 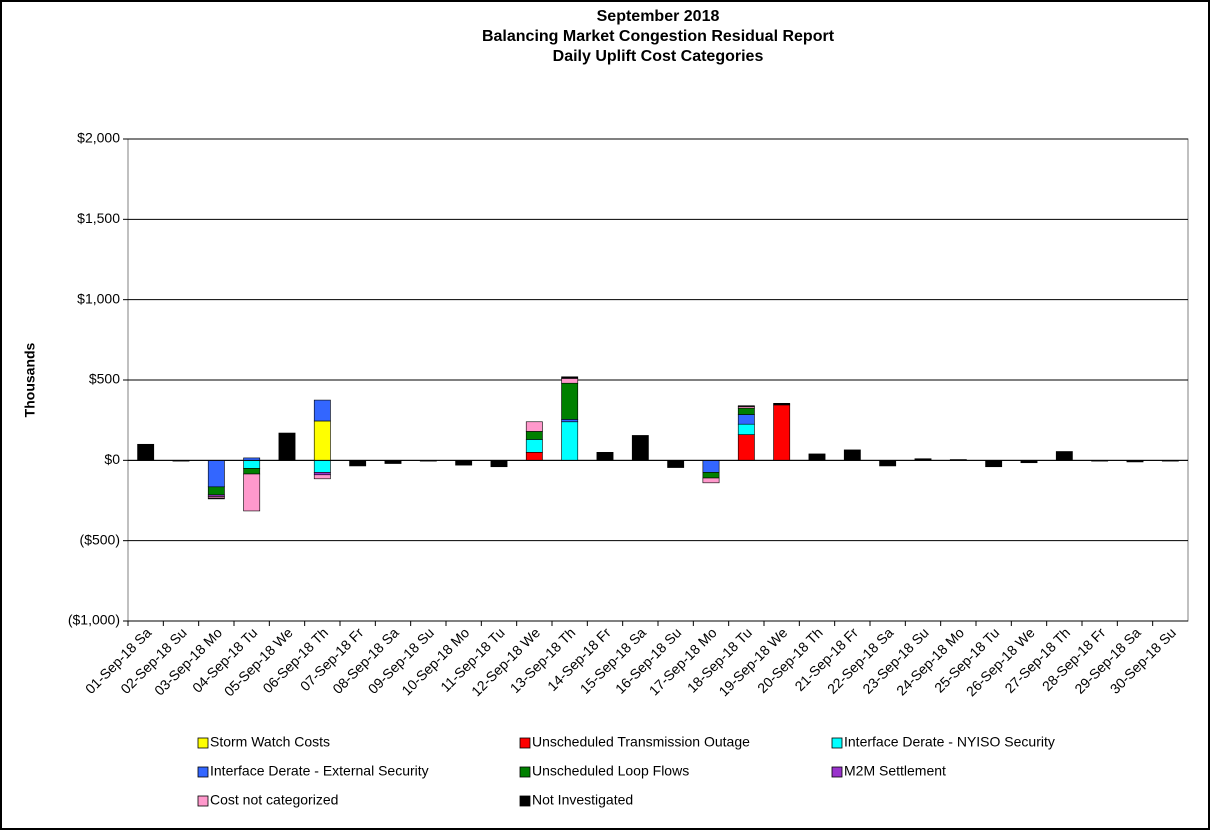 I want to click on y-tick-label: ($500), so click(x=100, y=539).